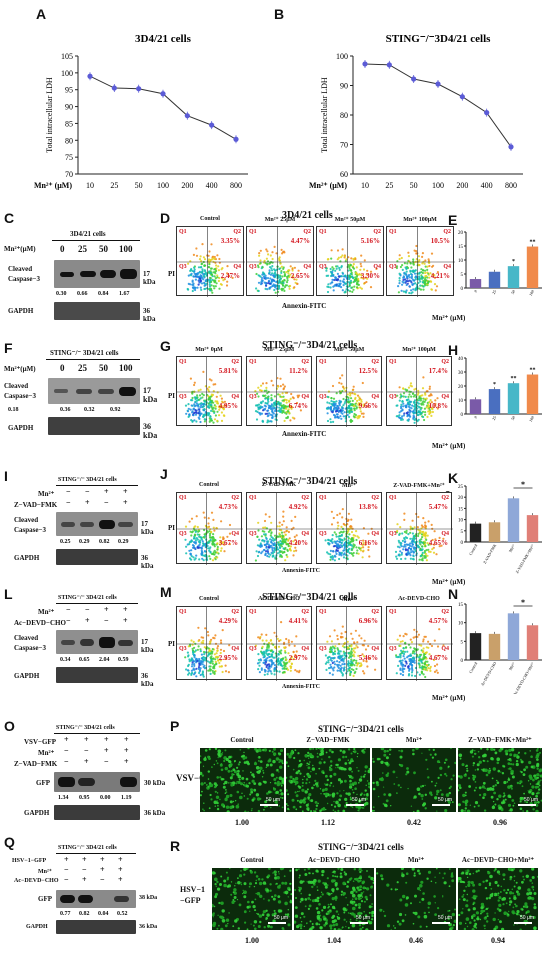  What do you see at coordinates (533, 371) in the screenshot?
I see `significance-star: **` at bounding box center [533, 371].